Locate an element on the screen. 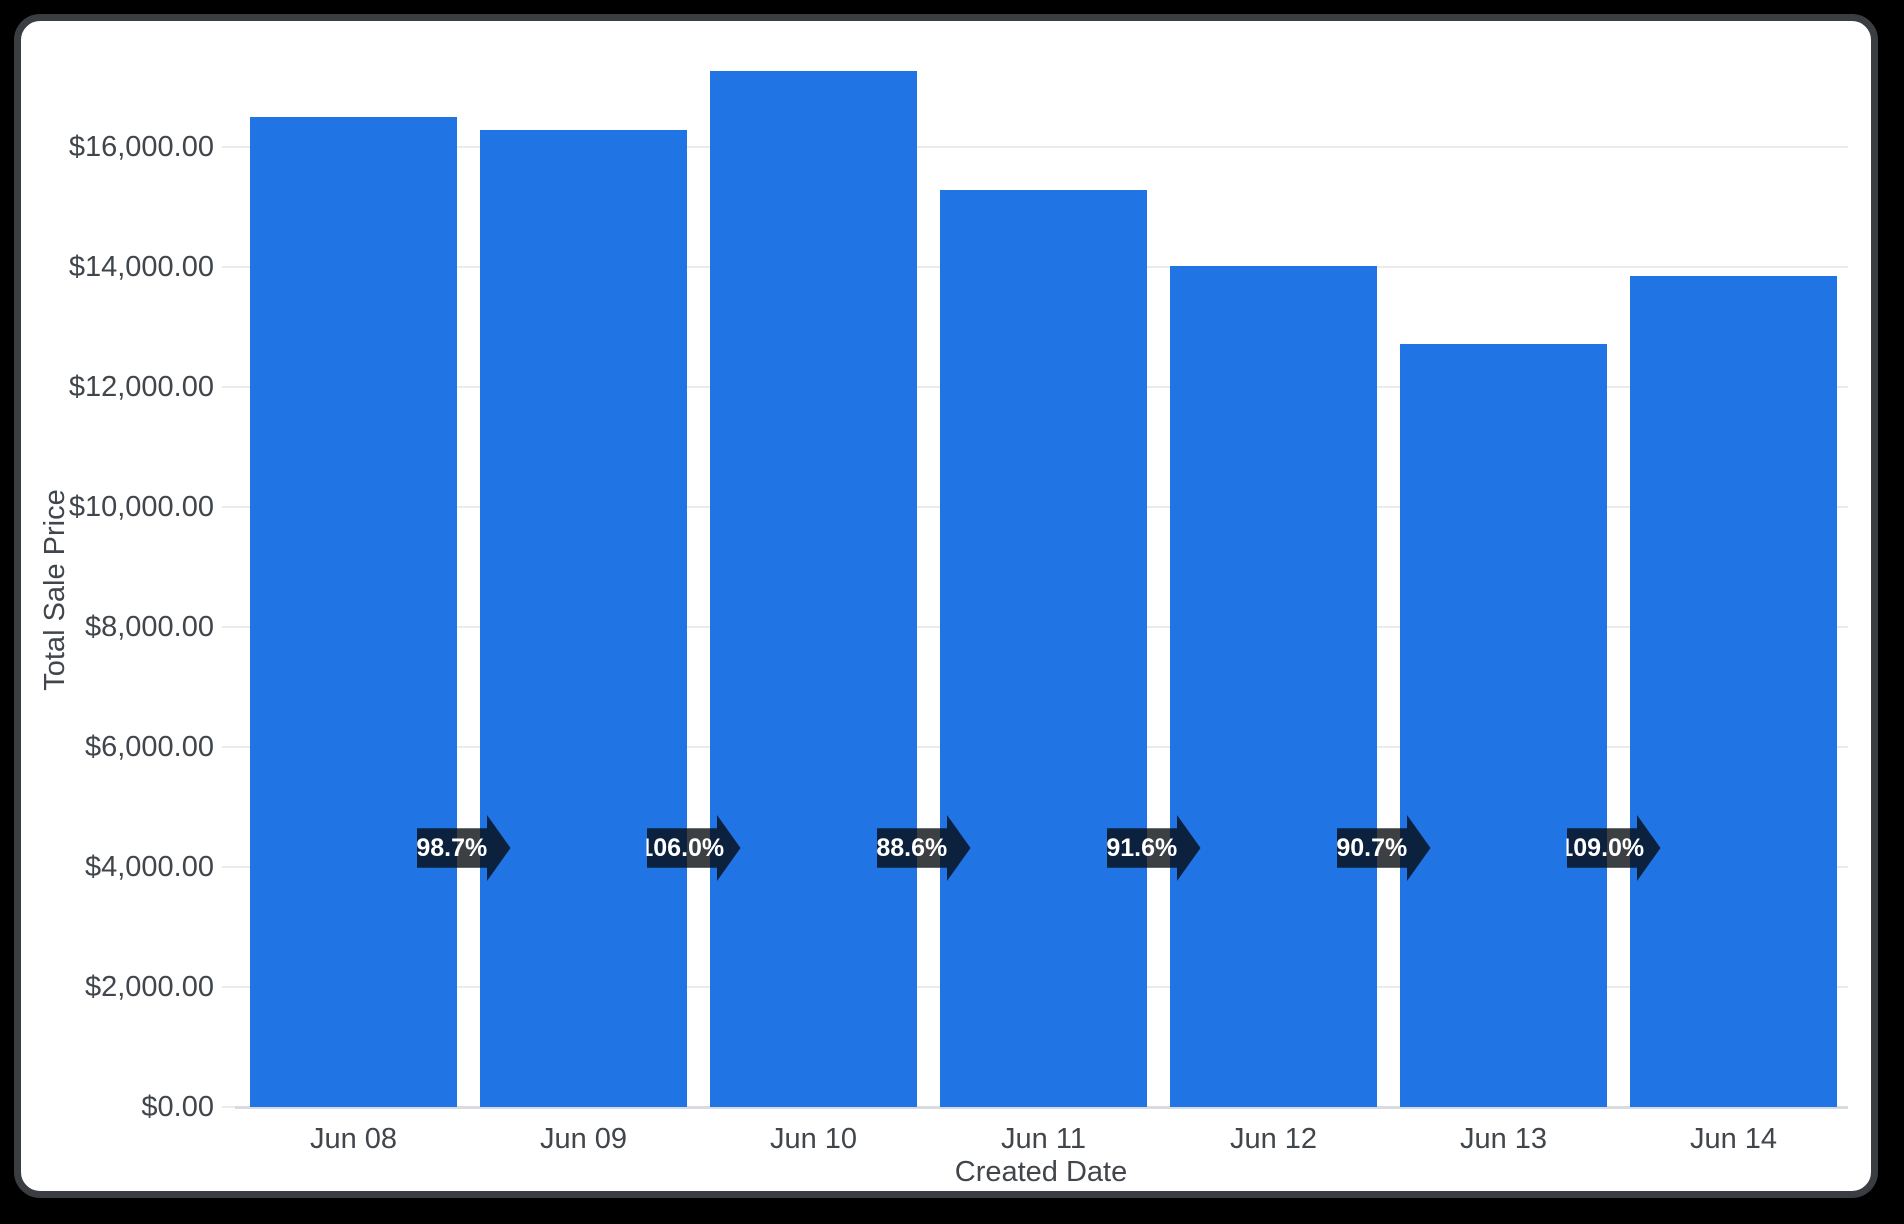 The width and height of the screenshot is (1904, 1224). x-tick-label: Jun 14 is located at coordinates (1733, 1139).